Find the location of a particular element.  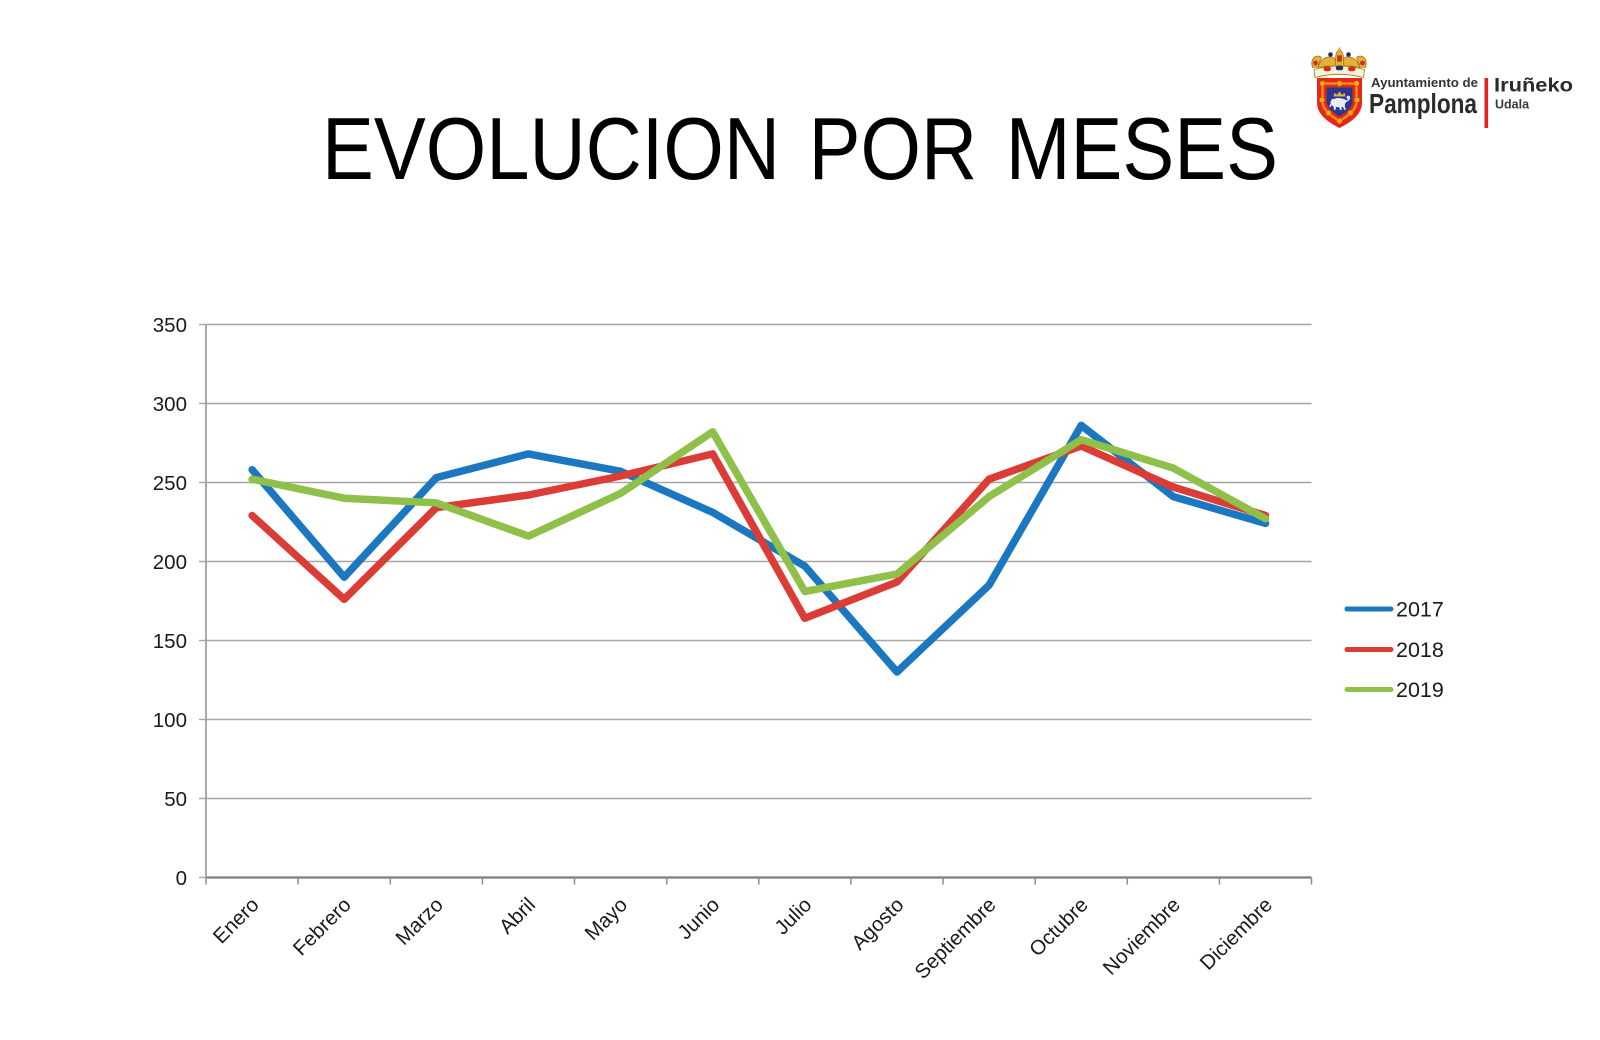

svg-text: Pamplona is located at coordinates (1423, 103).